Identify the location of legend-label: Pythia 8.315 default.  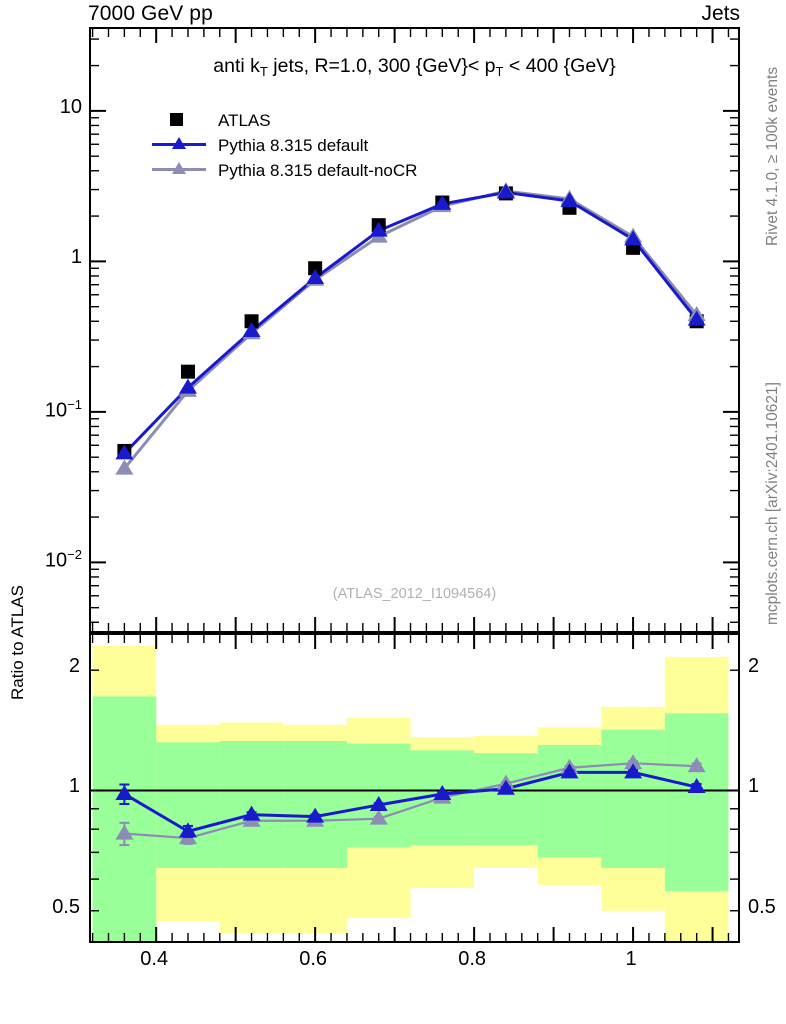
(293, 145).